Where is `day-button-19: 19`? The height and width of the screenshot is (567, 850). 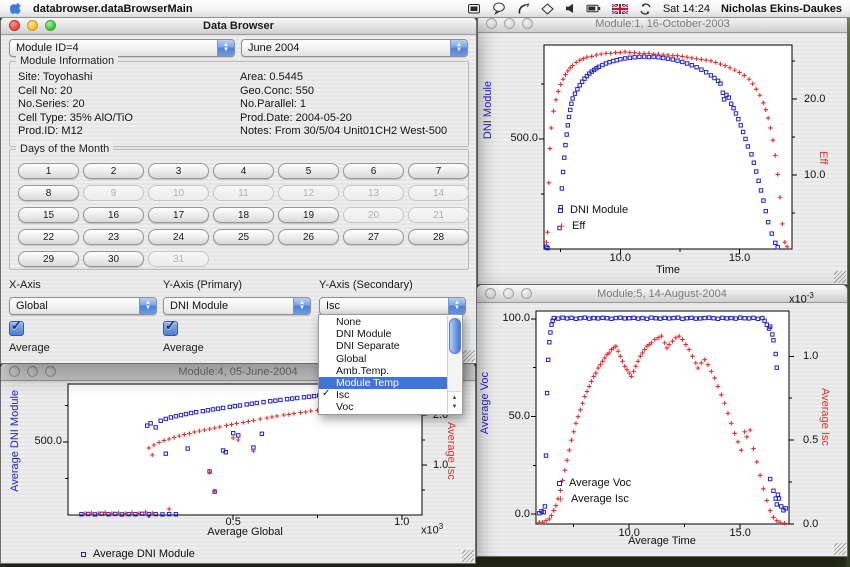
day-button-19: 19 is located at coordinates (308, 215).